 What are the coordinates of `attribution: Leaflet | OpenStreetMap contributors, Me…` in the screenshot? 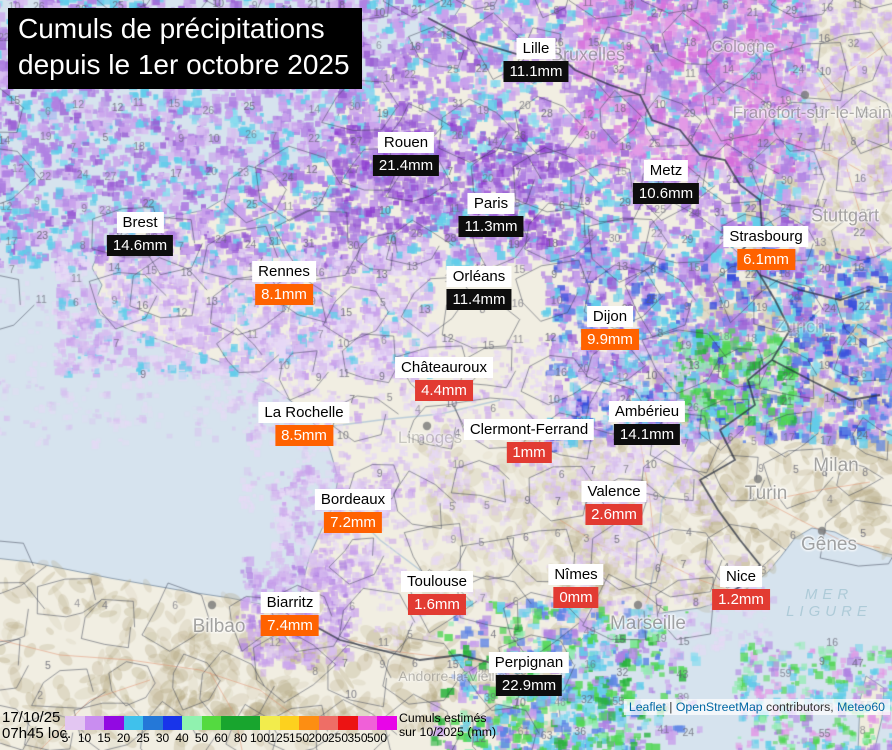 It's located at (756, 707).